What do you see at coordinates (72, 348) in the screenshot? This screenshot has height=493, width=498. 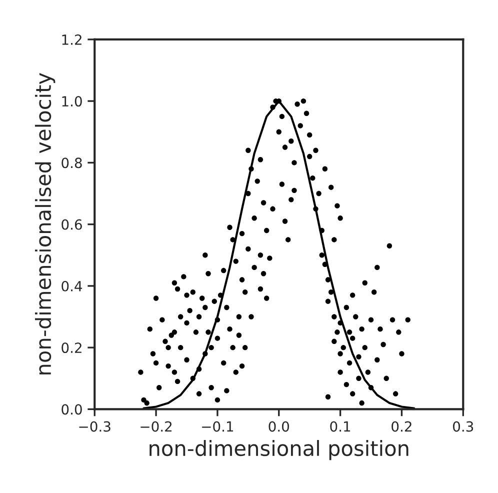 I see `y-tick-label: 0.2` at bounding box center [72, 348].